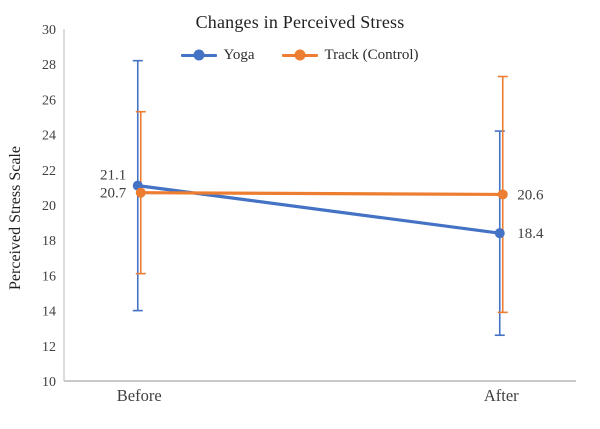  Describe the element at coordinates (49, 65) in the screenshot. I see `y-tick-label: 28` at that location.